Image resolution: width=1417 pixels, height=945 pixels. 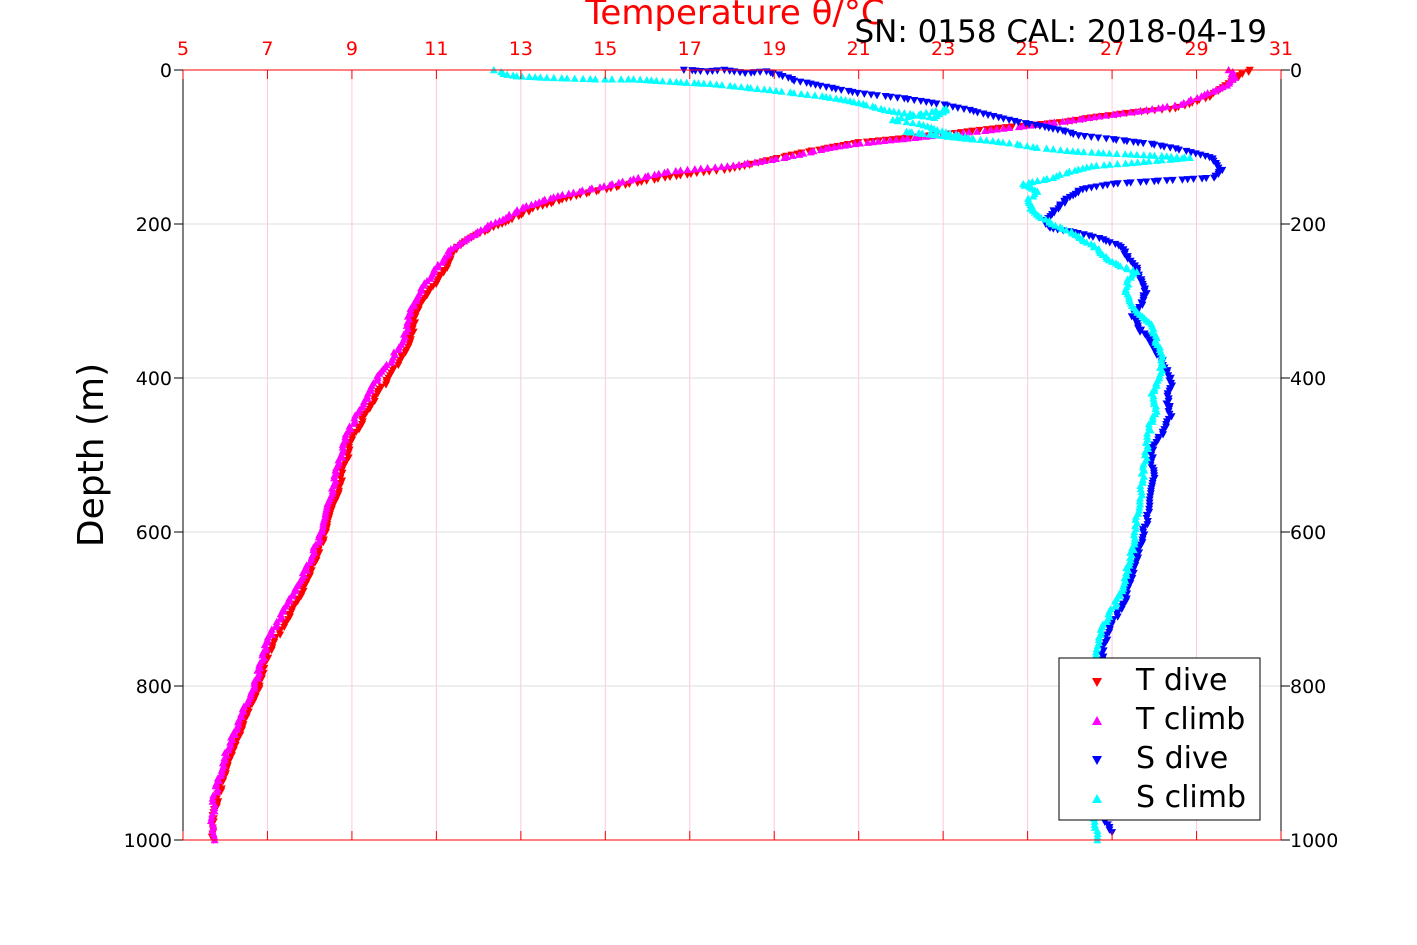 I want to click on x-tick-label: 11, so click(x=436, y=49).